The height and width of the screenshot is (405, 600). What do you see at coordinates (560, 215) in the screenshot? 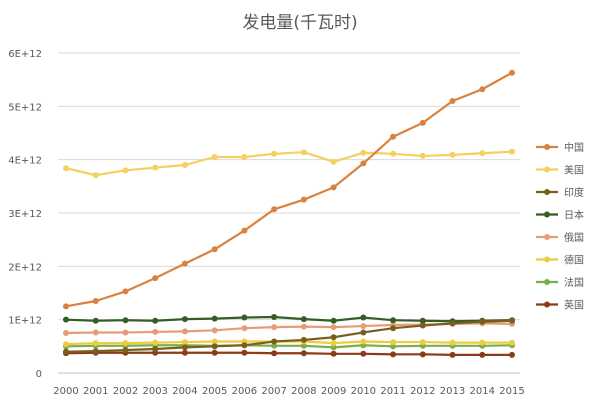
I see `legend-item: 日本` at bounding box center [560, 215].